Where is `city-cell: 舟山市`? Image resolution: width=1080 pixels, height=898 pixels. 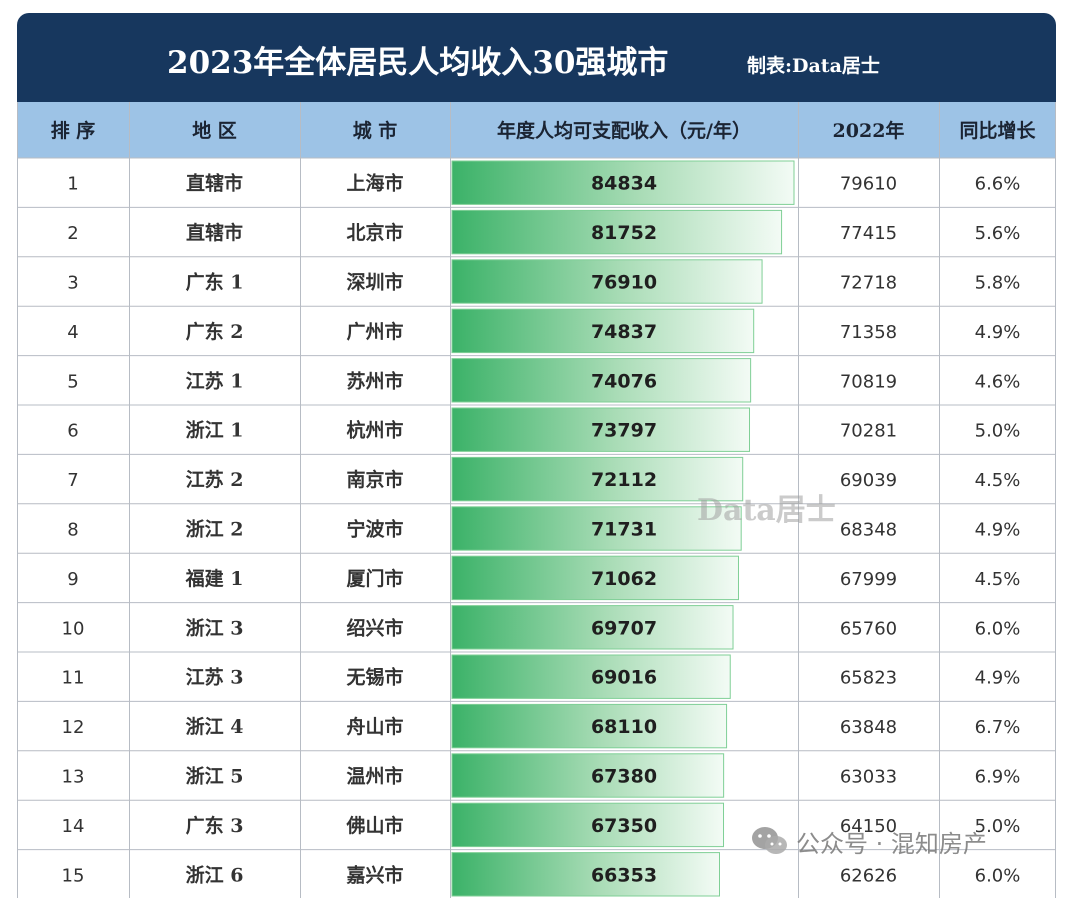
city-cell: 舟山市 is located at coordinates (374, 726).